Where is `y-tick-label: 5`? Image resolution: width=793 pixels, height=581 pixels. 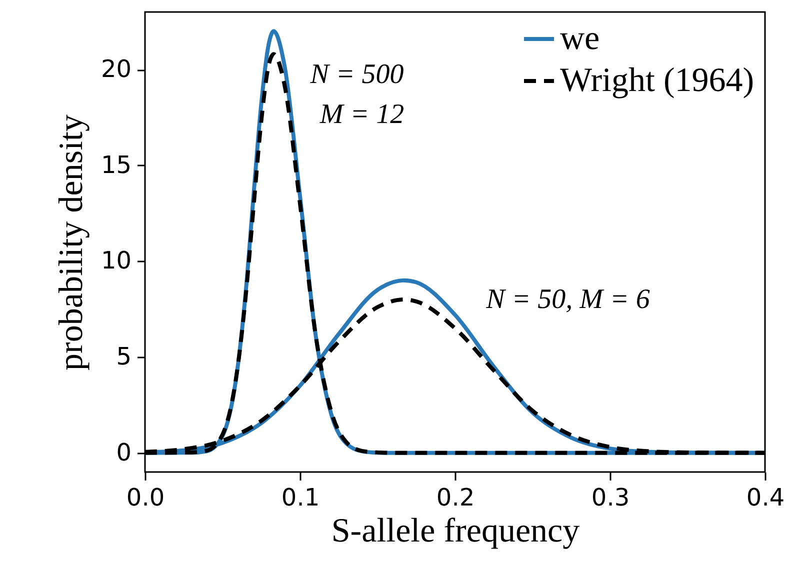
y-tick-label: 5 is located at coordinates (124, 356).